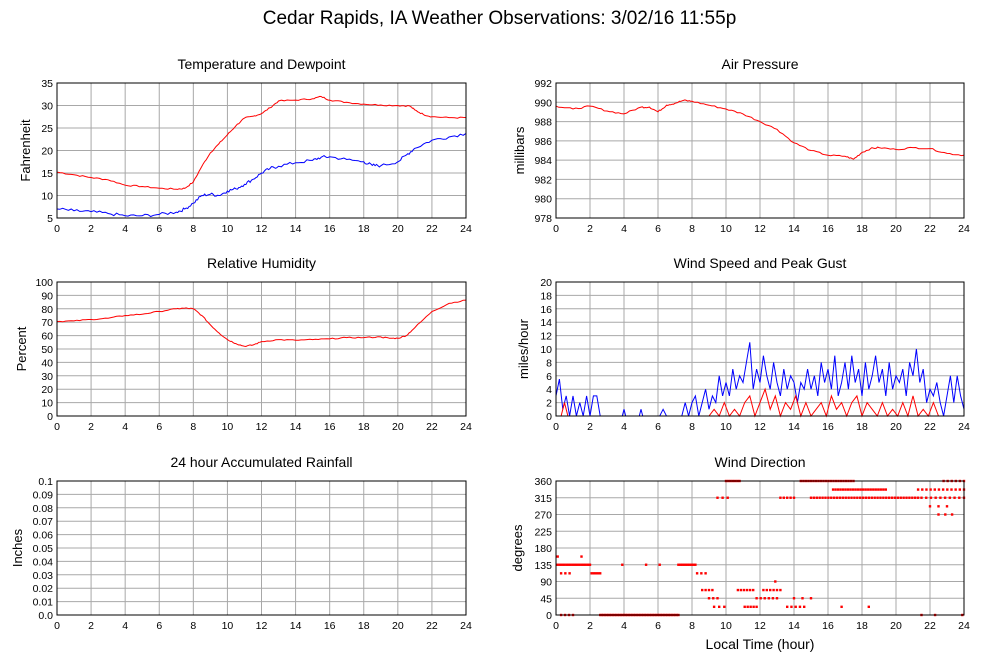 The height and width of the screenshot is (659, 999). I want to click on y-tick-label: 30, so click(47, 377).